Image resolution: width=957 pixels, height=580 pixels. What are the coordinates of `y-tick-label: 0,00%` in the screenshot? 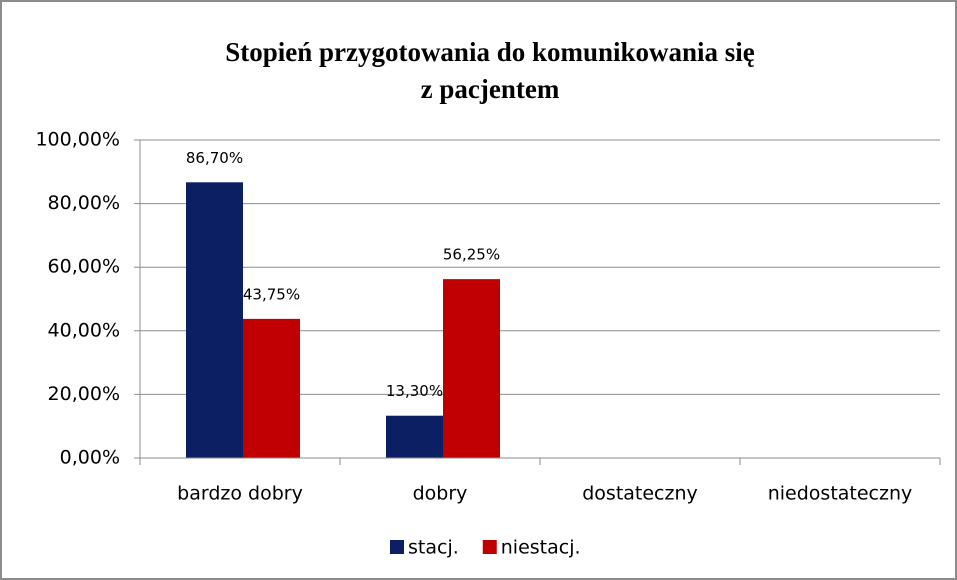 It's located at (90, 458).